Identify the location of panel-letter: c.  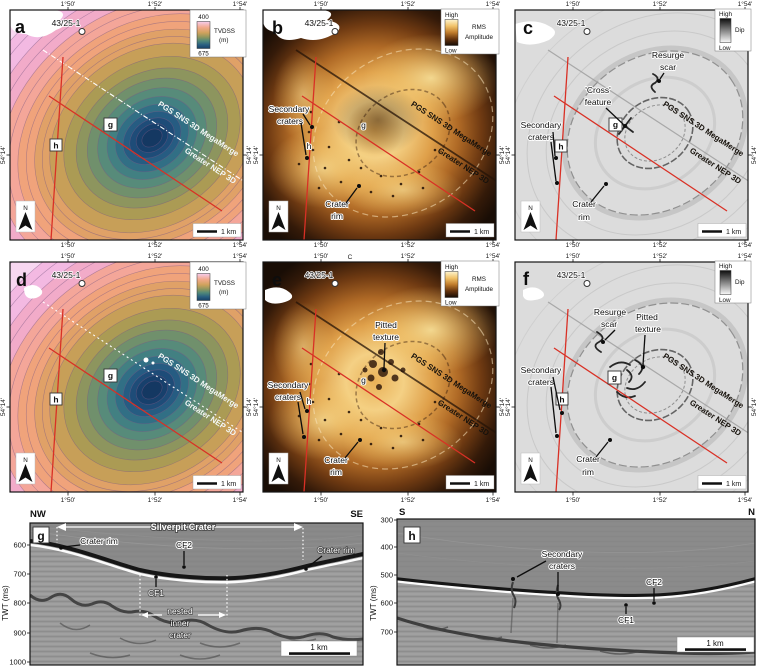
(528, 28).